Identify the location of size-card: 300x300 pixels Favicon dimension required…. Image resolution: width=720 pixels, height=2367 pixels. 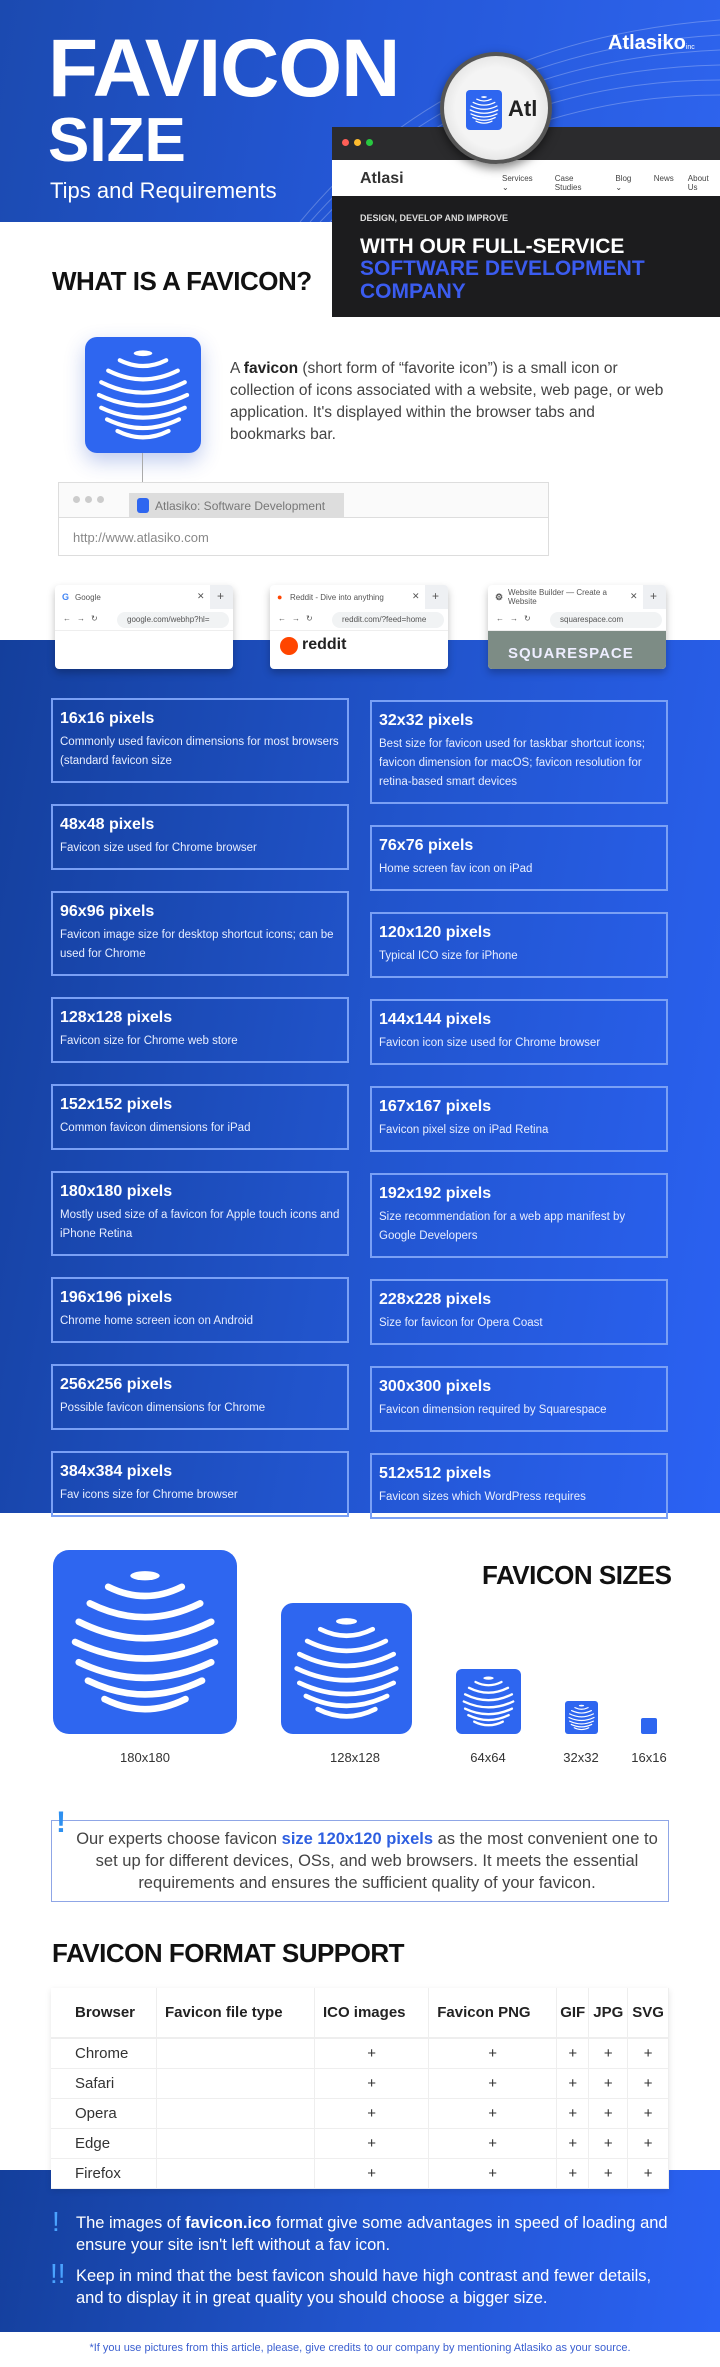
(519, 1399).